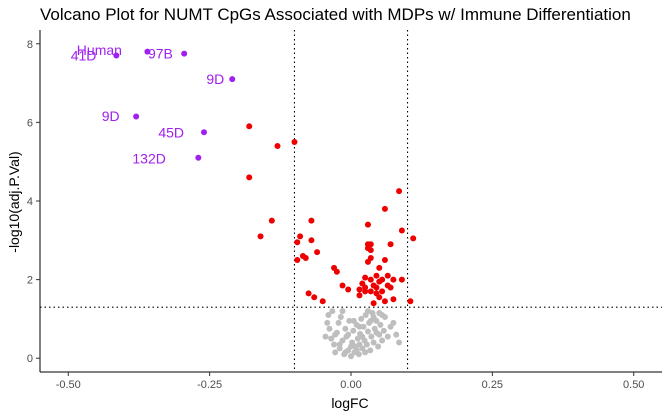 This screenshot has width=670, height=418. What do you see at coordinates (633, 385) in the screenshot?
I see `x-tick-label: 0.50` at bounding box center [633, 385].